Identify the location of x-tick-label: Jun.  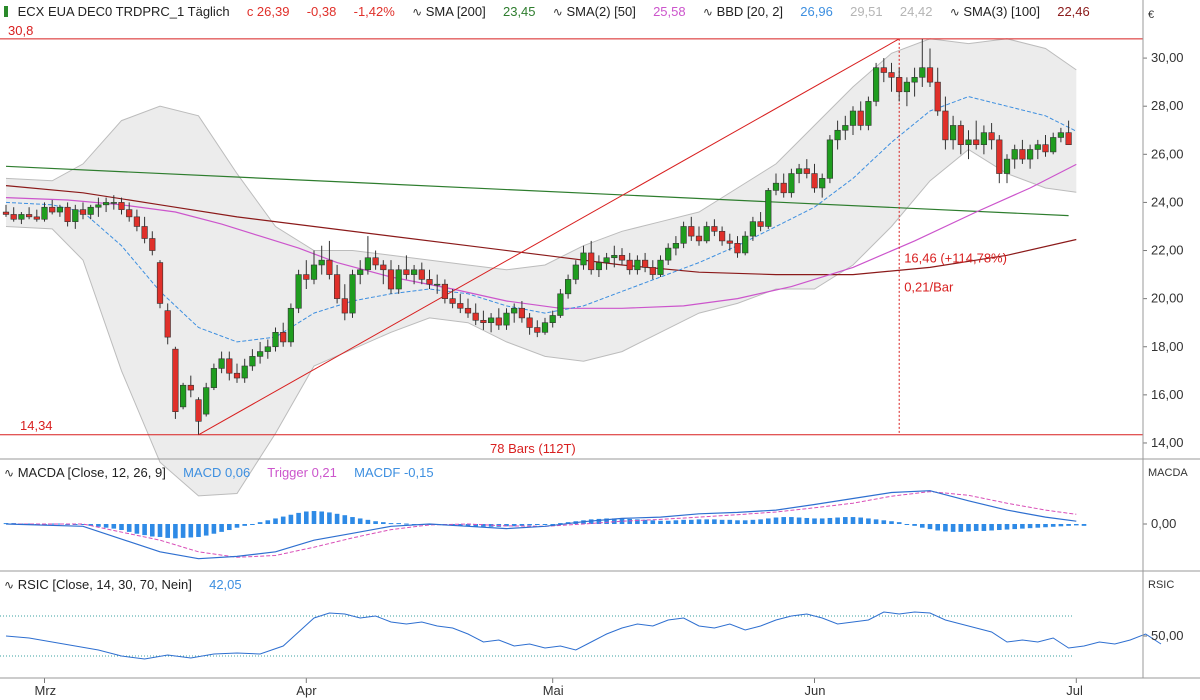
(815, 690).